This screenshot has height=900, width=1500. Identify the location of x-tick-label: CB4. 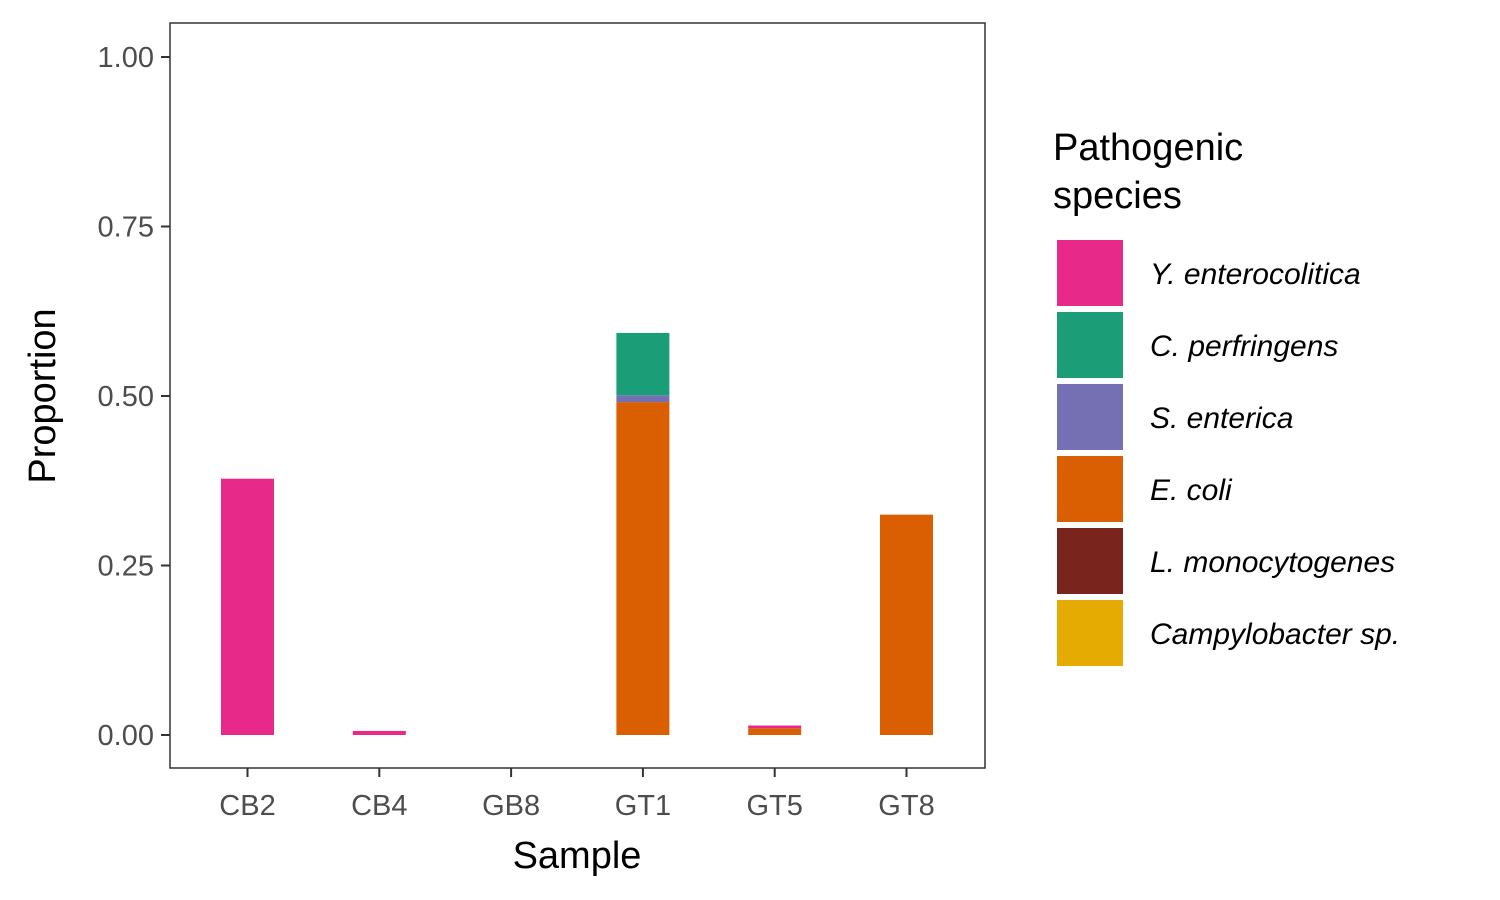
(379, 806).